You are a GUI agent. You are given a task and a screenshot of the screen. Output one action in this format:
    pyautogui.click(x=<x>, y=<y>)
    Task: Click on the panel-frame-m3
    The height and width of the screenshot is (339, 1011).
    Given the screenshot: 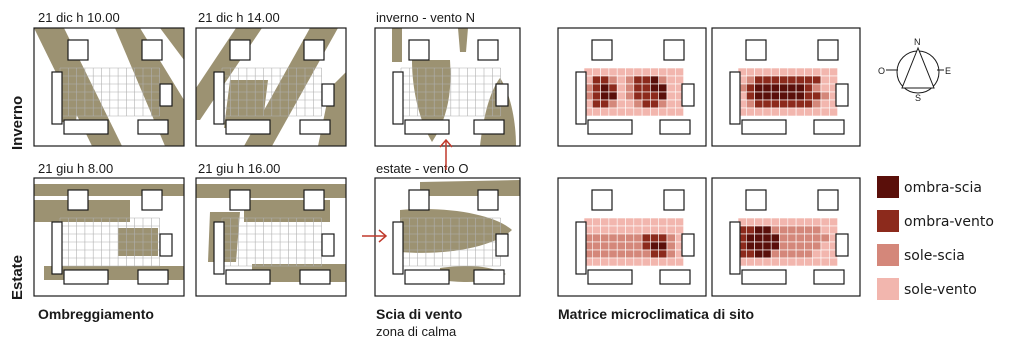 What is the action you would take?
    pyautogui.click(x=632, y=237)
    